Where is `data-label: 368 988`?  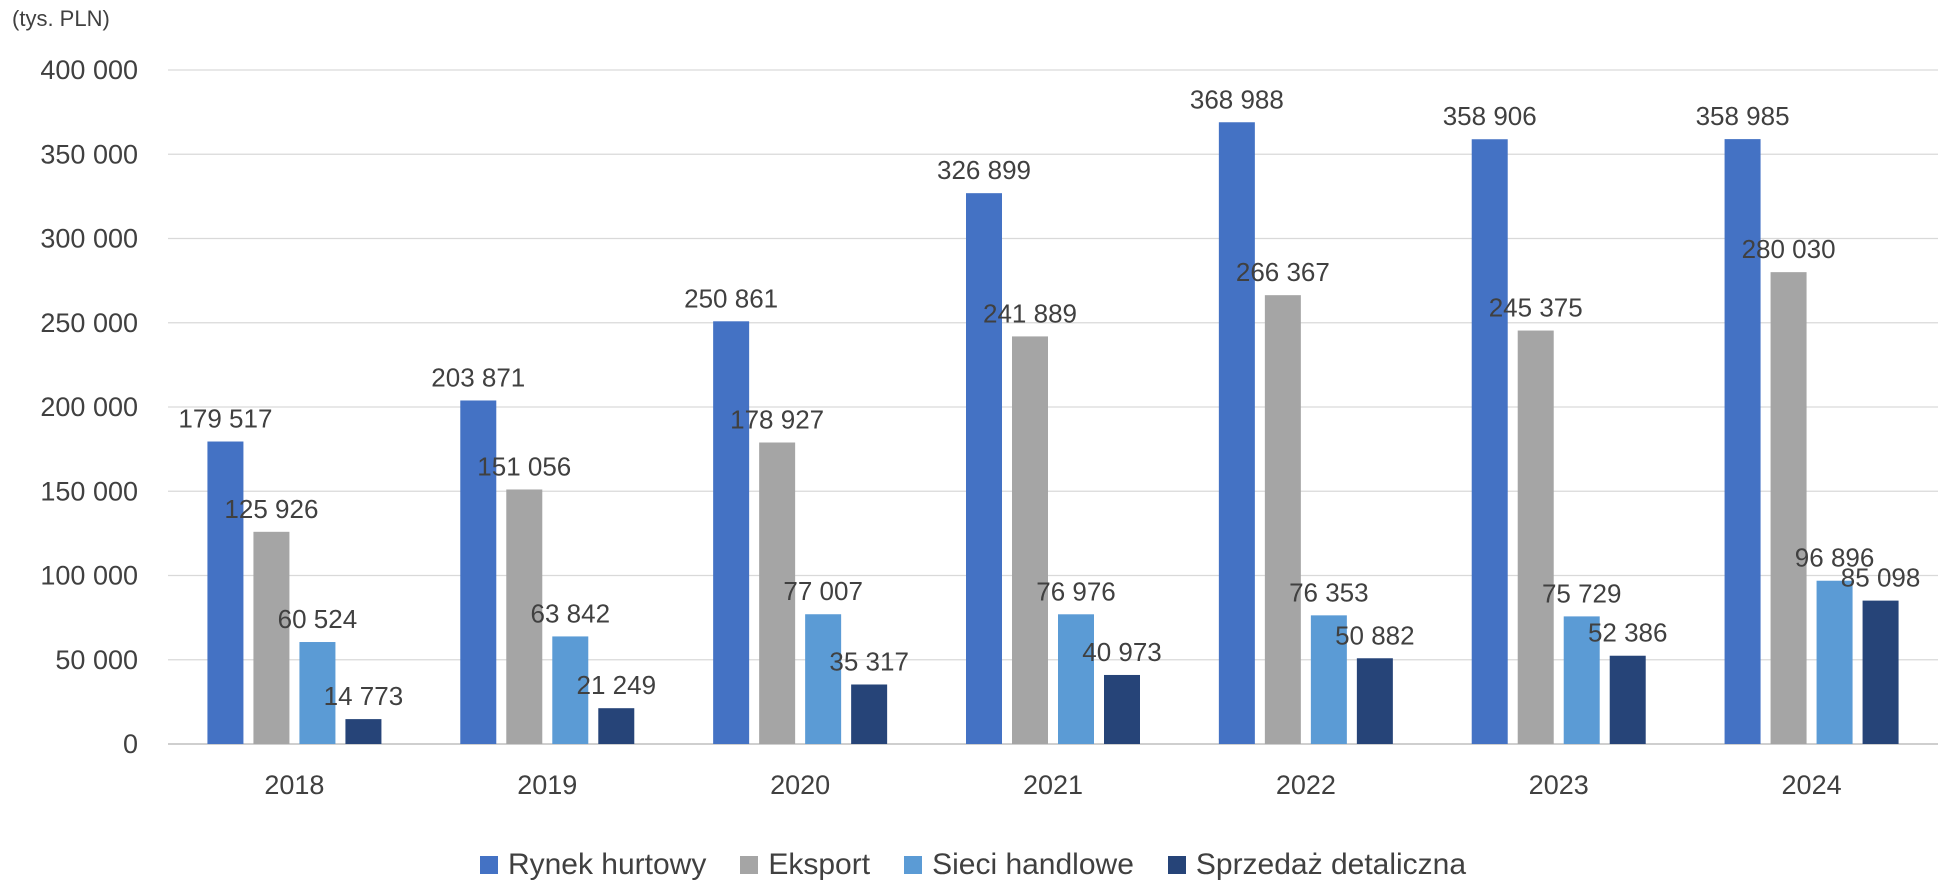
data-label: 368 988 is located at coordinates (1237, 99).